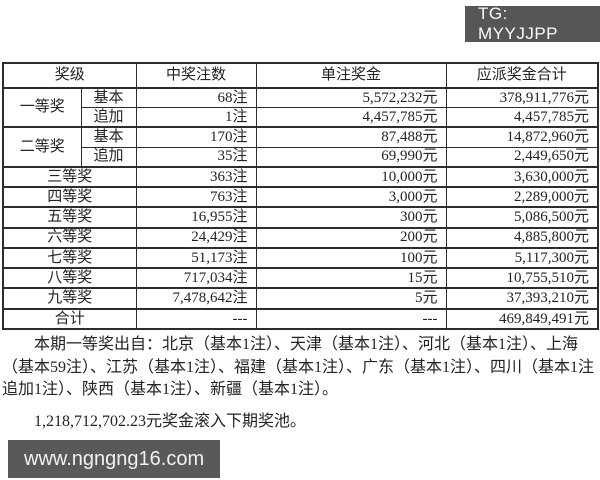  I want to click on prize-level-third: 三等奖, so click(69, 176).